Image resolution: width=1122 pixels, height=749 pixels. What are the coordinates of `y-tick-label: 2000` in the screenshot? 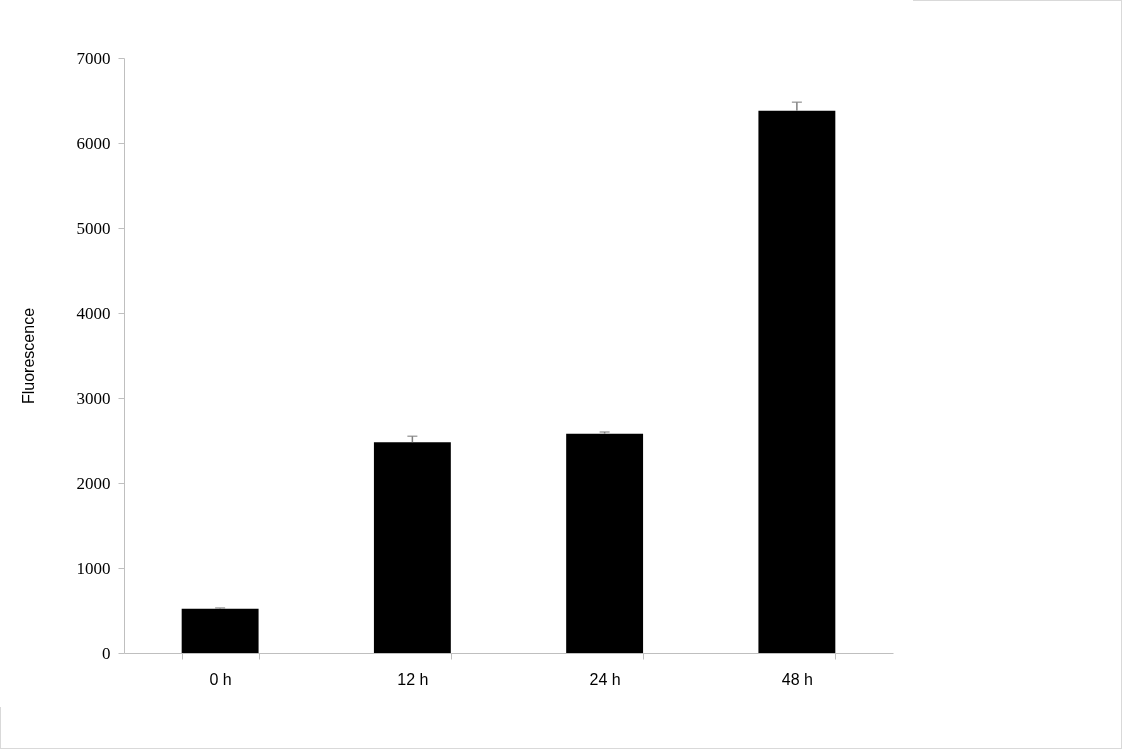 It's located at (93, 483).